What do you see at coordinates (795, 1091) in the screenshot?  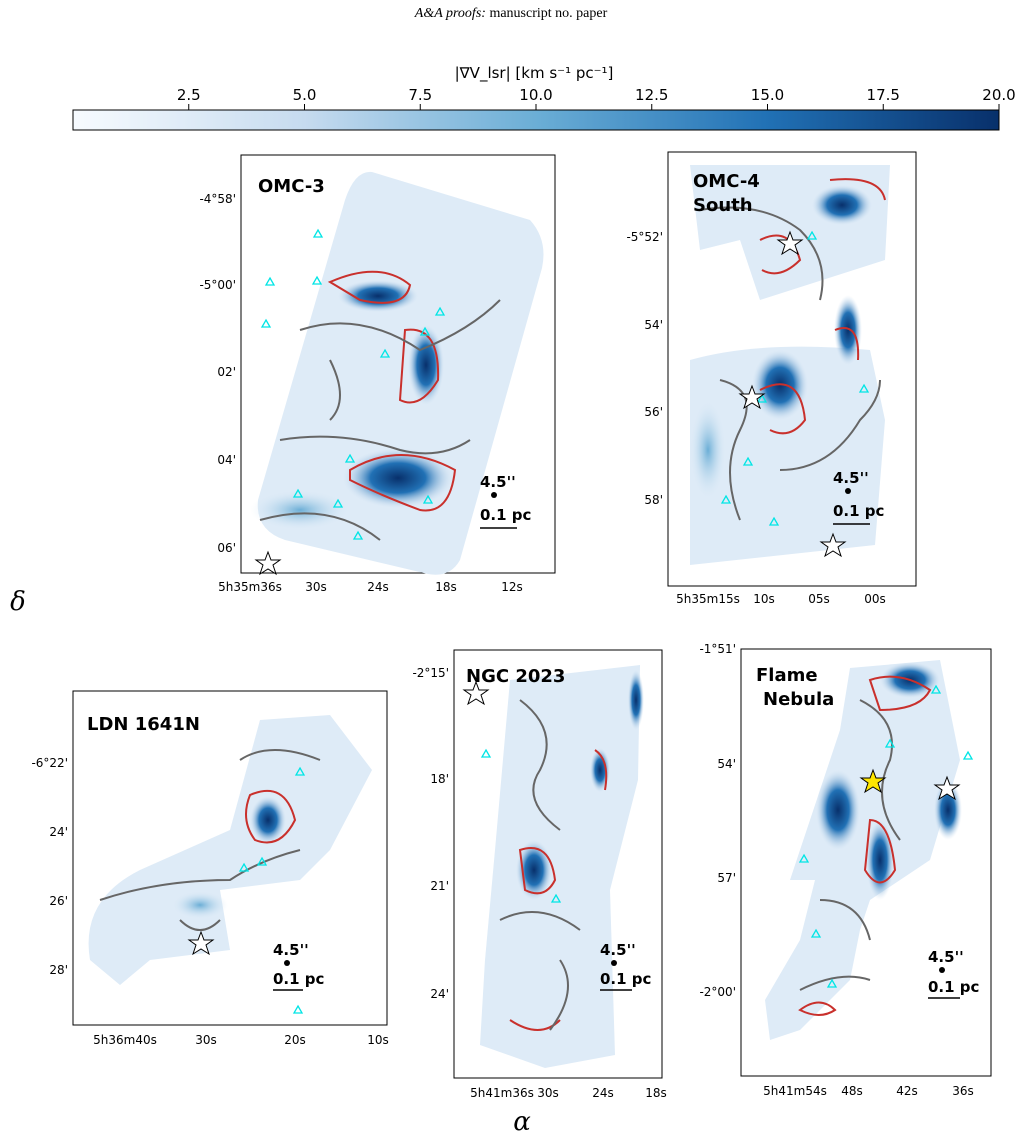 I see `xtick: 5h41m54s` at bounding box center [795, 1091].